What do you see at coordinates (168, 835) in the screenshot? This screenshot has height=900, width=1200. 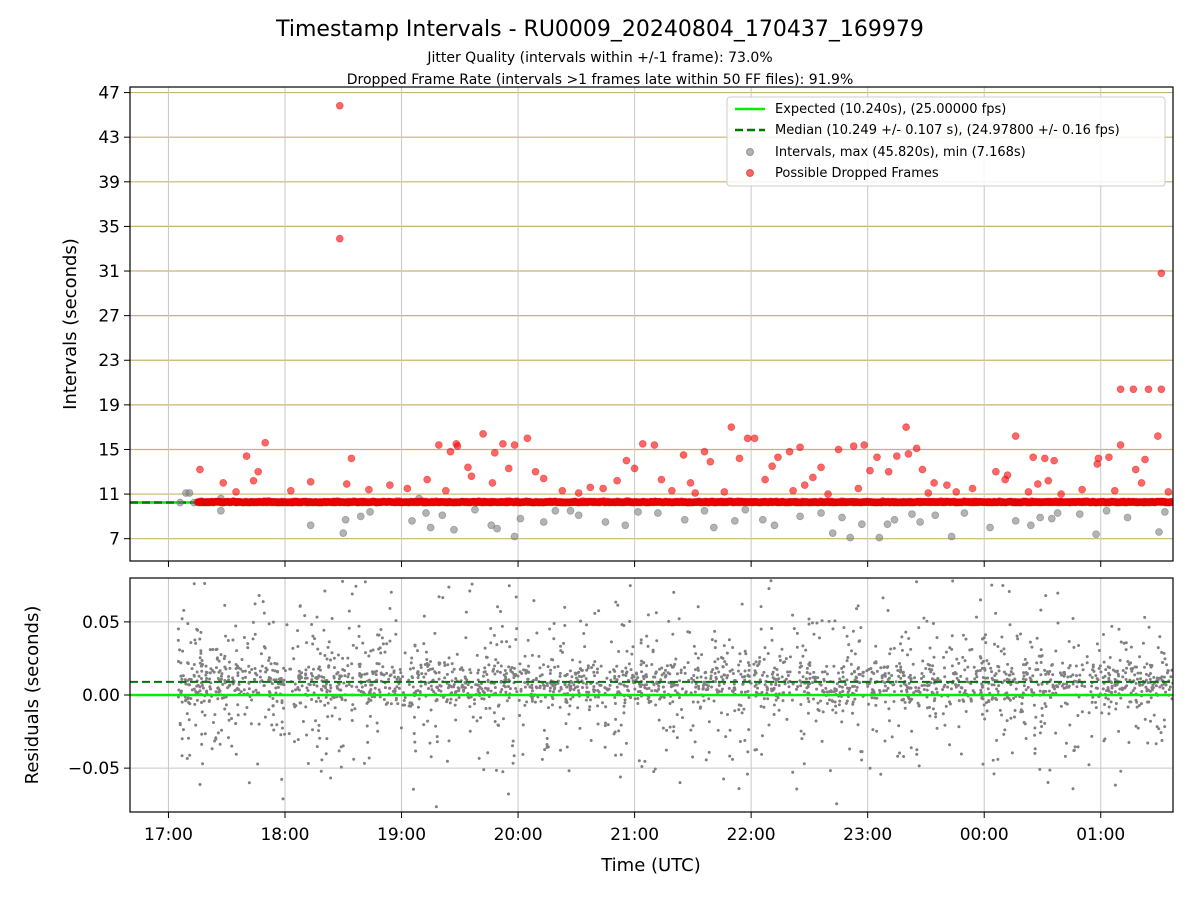 I see `x-tick-label: 17:00` at bounding box center [168, 835].